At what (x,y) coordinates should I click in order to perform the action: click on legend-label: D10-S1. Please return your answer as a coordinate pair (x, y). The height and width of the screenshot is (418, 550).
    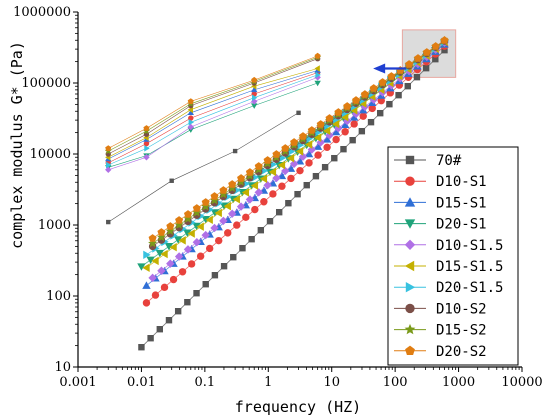
    Looking at the image, I should click on (461, 182).